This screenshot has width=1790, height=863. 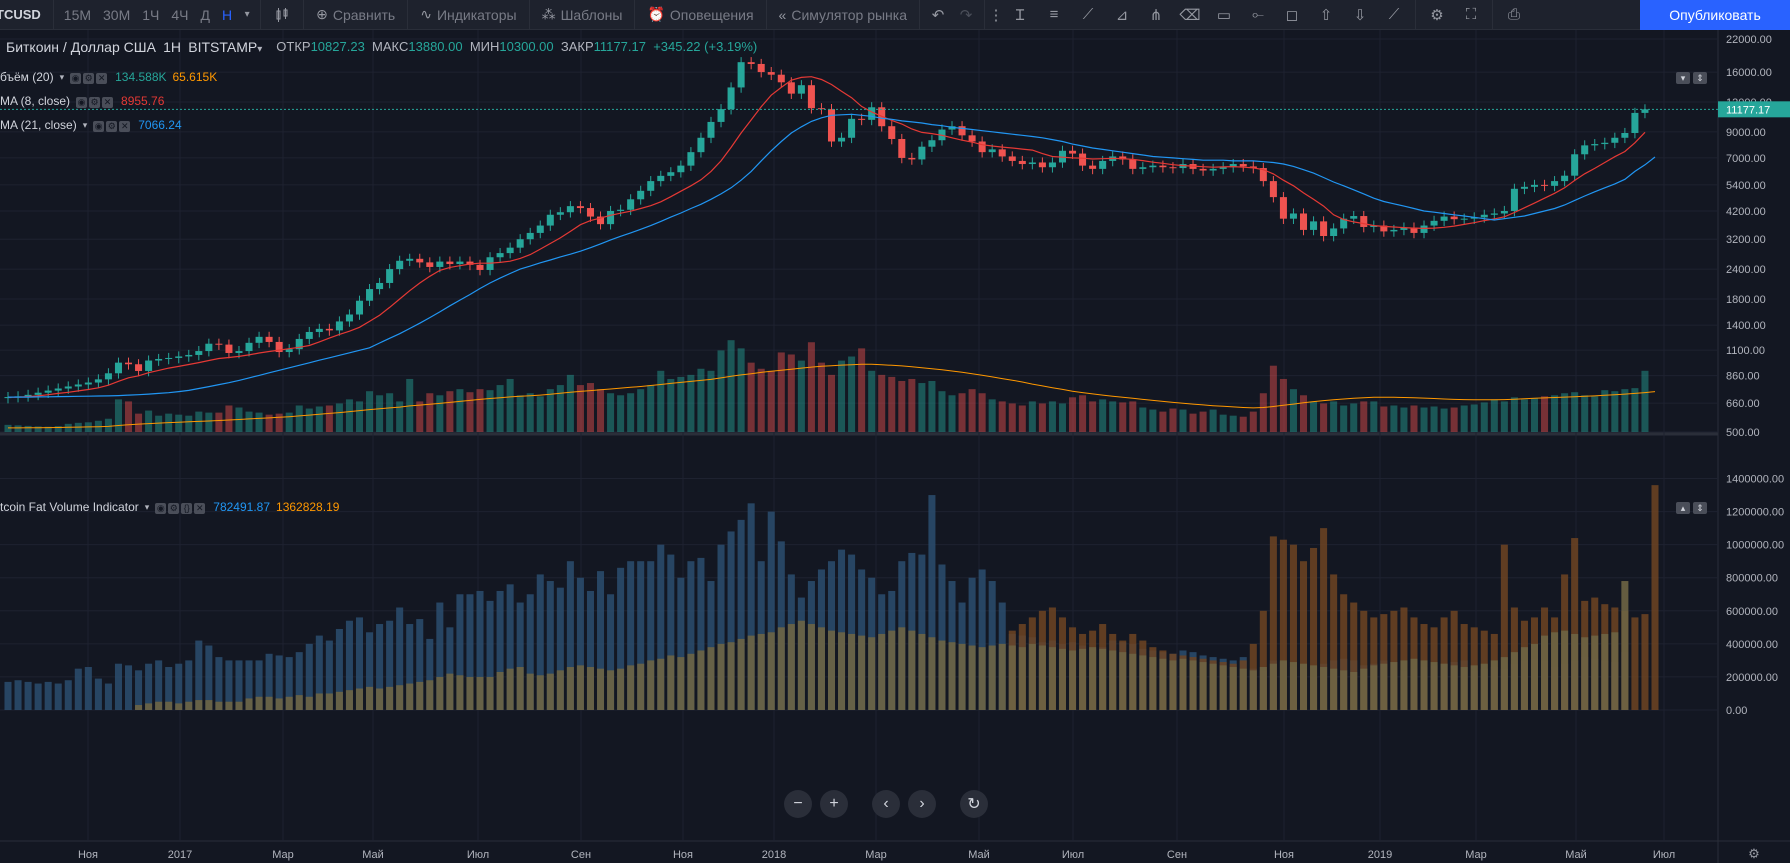 I want to click on reset-chart-button: ↻, so click(x=974, y=804).